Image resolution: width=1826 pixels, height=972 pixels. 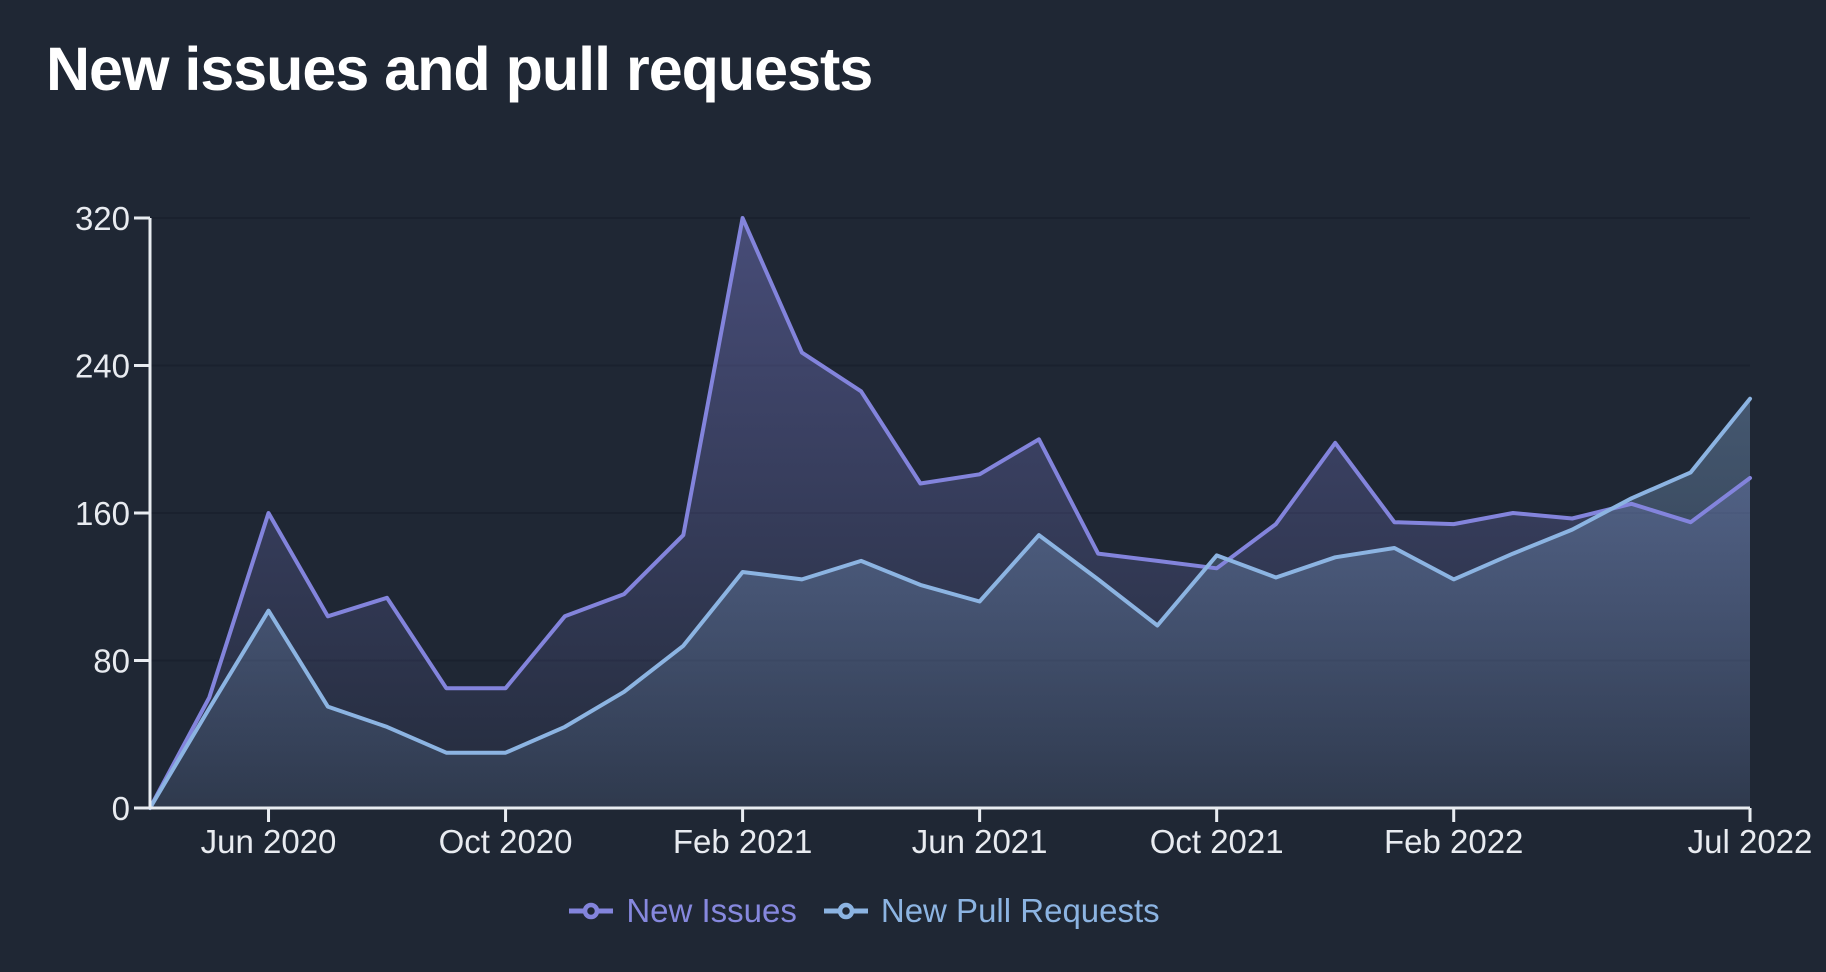 What do you see at coordinates (711, 910) in the screenshot?
I see `legend-label-new-issues: New Issues` at bounding box center [711, 910].